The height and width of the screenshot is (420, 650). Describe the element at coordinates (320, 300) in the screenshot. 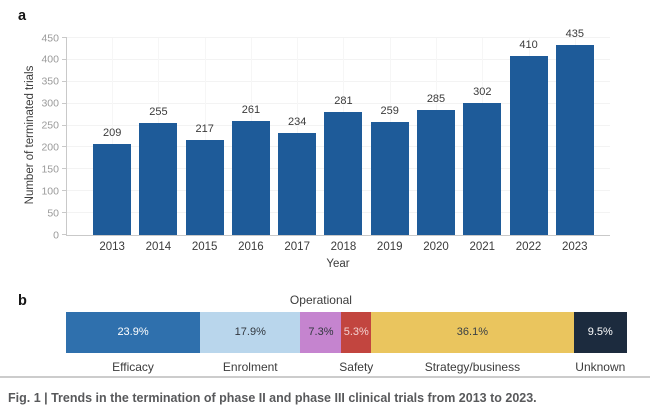

I see `segment-name-label-operational: Operational` at that location.